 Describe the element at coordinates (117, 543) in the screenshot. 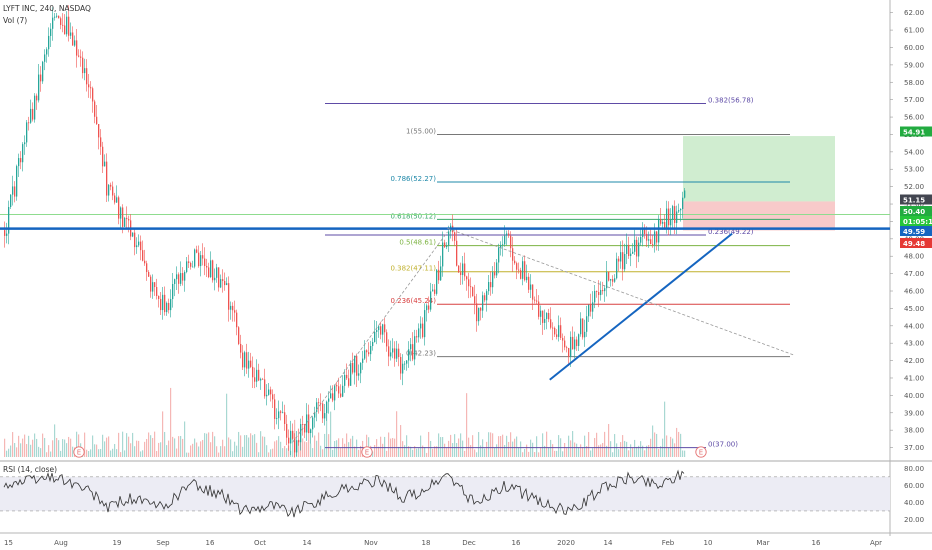

I see `time-tick-label: 19` at that location.